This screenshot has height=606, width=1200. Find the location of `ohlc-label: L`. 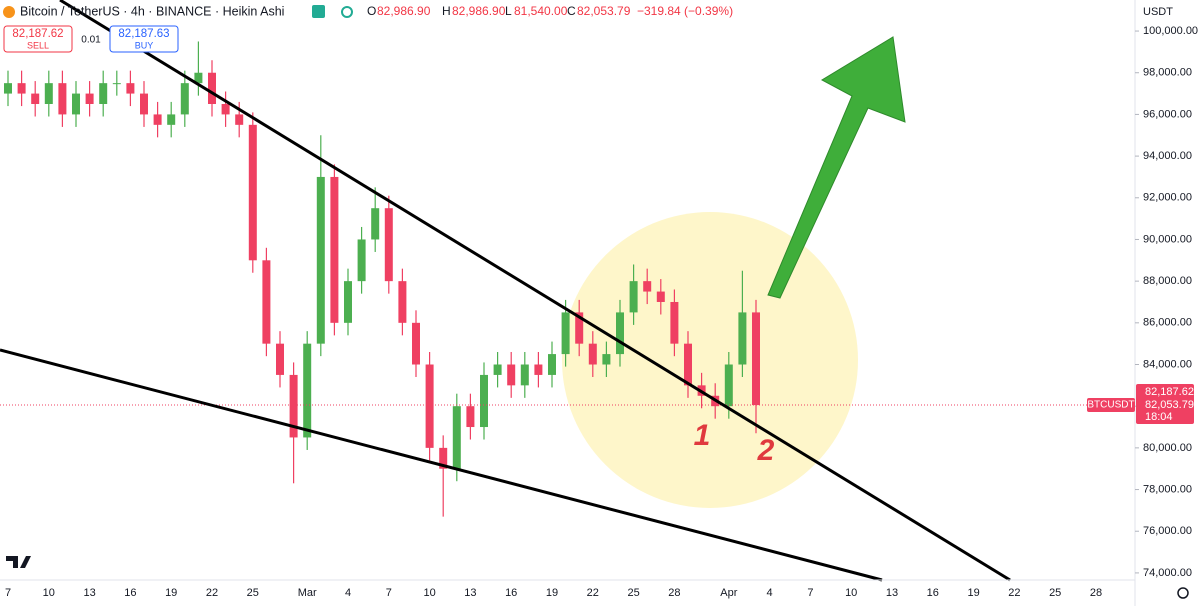

ohlc-label: L is located at coordinates (508, 11).